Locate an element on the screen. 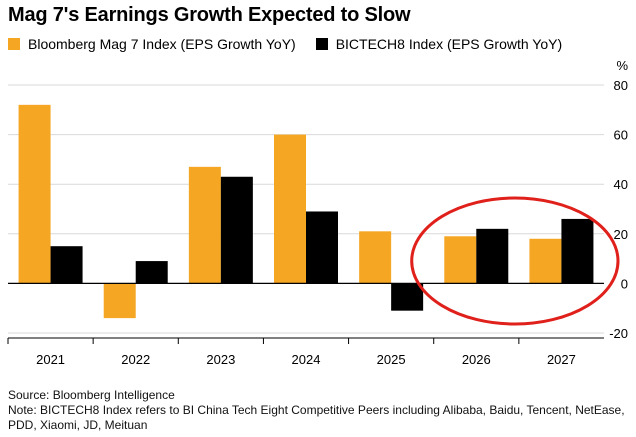  bar-bictech8-2021 is located at coordinates (66, 265).